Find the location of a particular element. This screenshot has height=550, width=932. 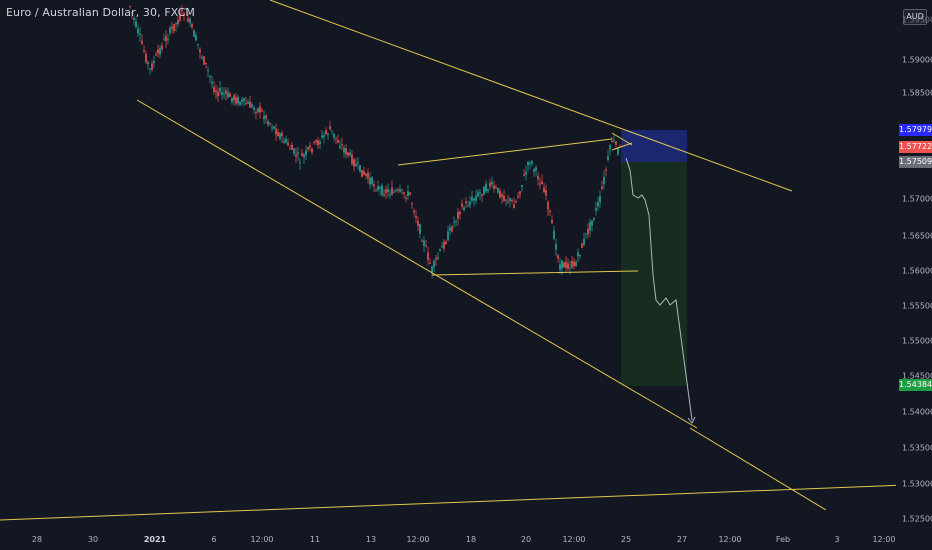

inner-upper-line is located at coordinates (505, 152).